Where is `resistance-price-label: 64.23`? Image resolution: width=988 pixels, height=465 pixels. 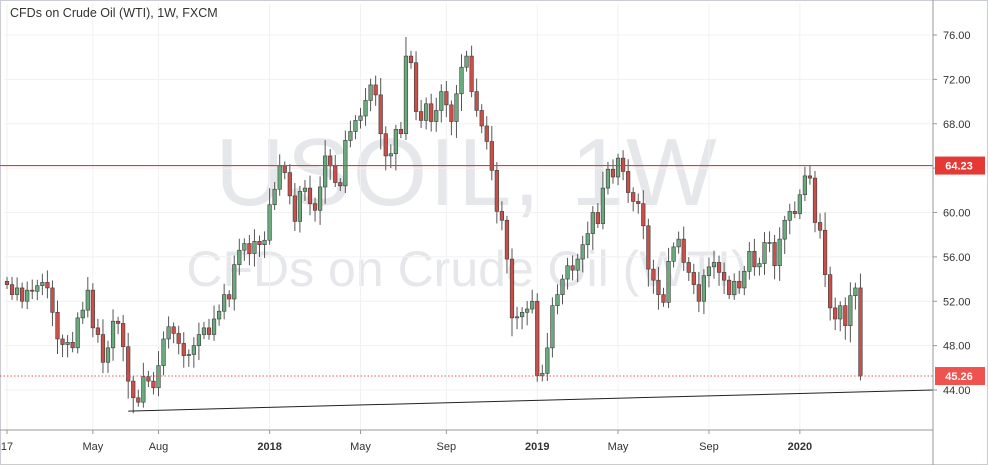 resistance-price-label: 64.23 is located at coordinates (959, 167).